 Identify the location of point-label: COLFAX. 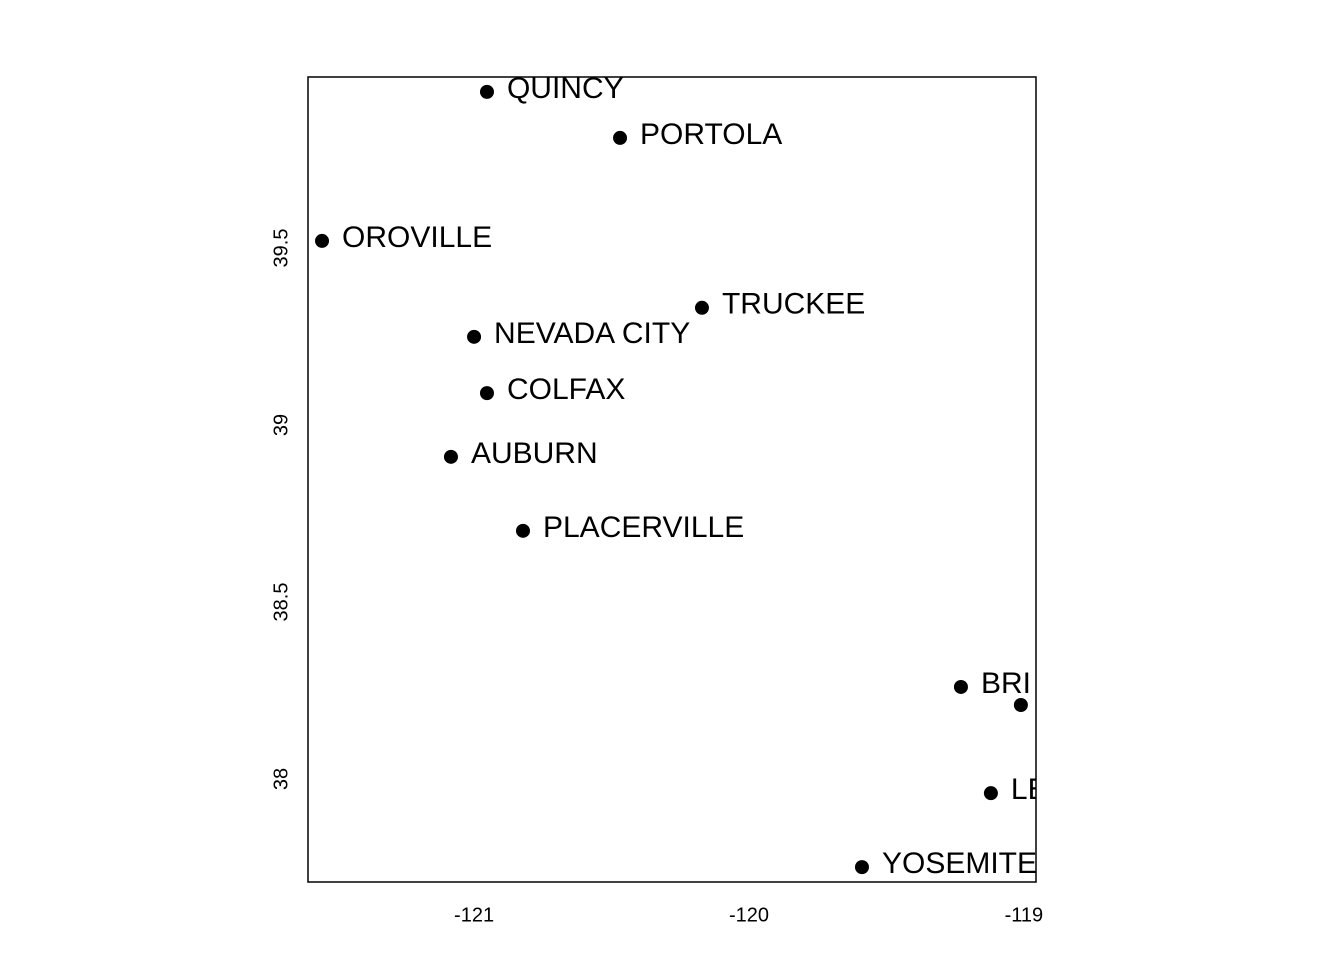
(566, 389).